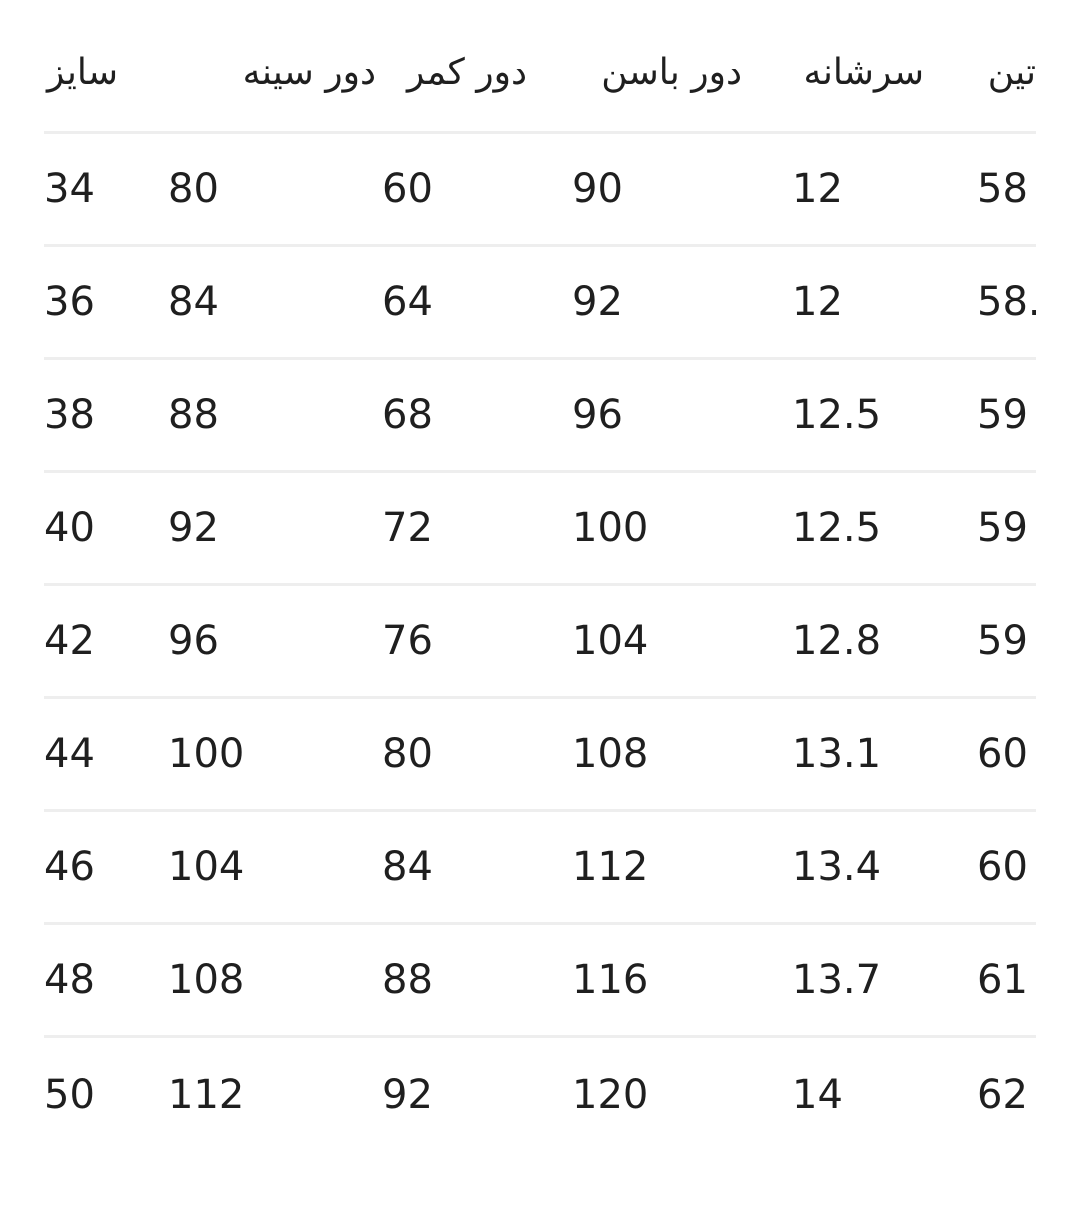  Describe the element at coordinates (837, 641) in the screenshot. I see `table-cell: 12.8` at that location.